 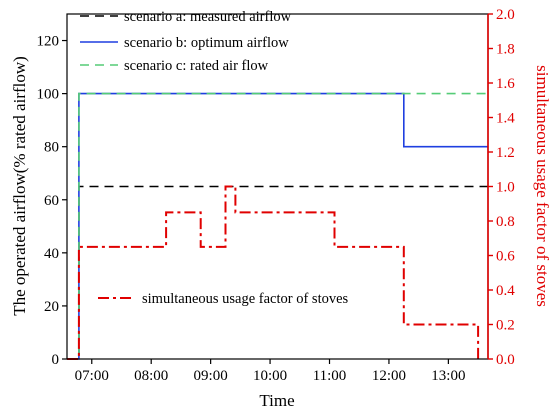 I want to click on legend-label: simultaneous usage factor of stoves, so click(x=245, y=299).